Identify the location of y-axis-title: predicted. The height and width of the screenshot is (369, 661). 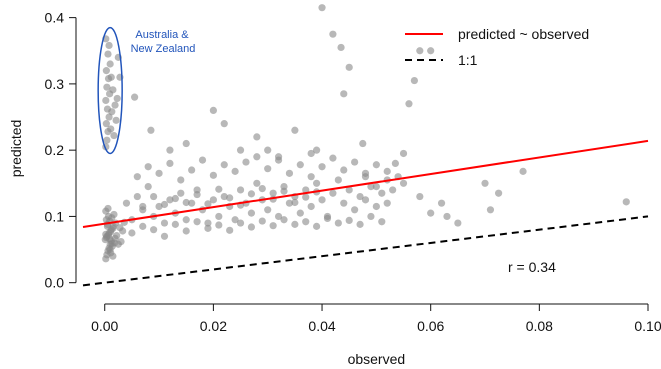
(16, 149).